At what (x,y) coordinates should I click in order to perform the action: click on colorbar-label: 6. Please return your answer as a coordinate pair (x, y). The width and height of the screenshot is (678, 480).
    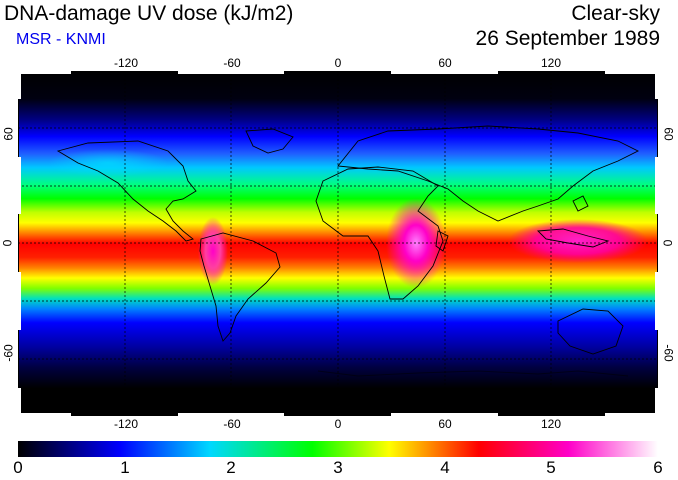
    Looking at the image, I should click on (658, 467).